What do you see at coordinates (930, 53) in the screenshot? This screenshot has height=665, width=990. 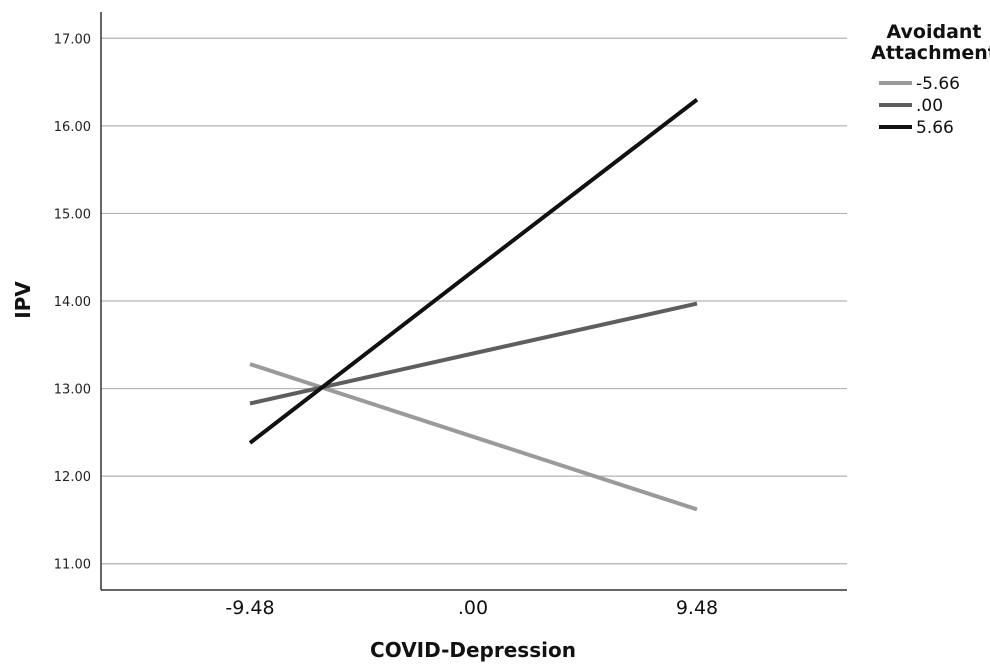 I see `legend-title-line-2: Attachment` at bounding box center [930, 53].